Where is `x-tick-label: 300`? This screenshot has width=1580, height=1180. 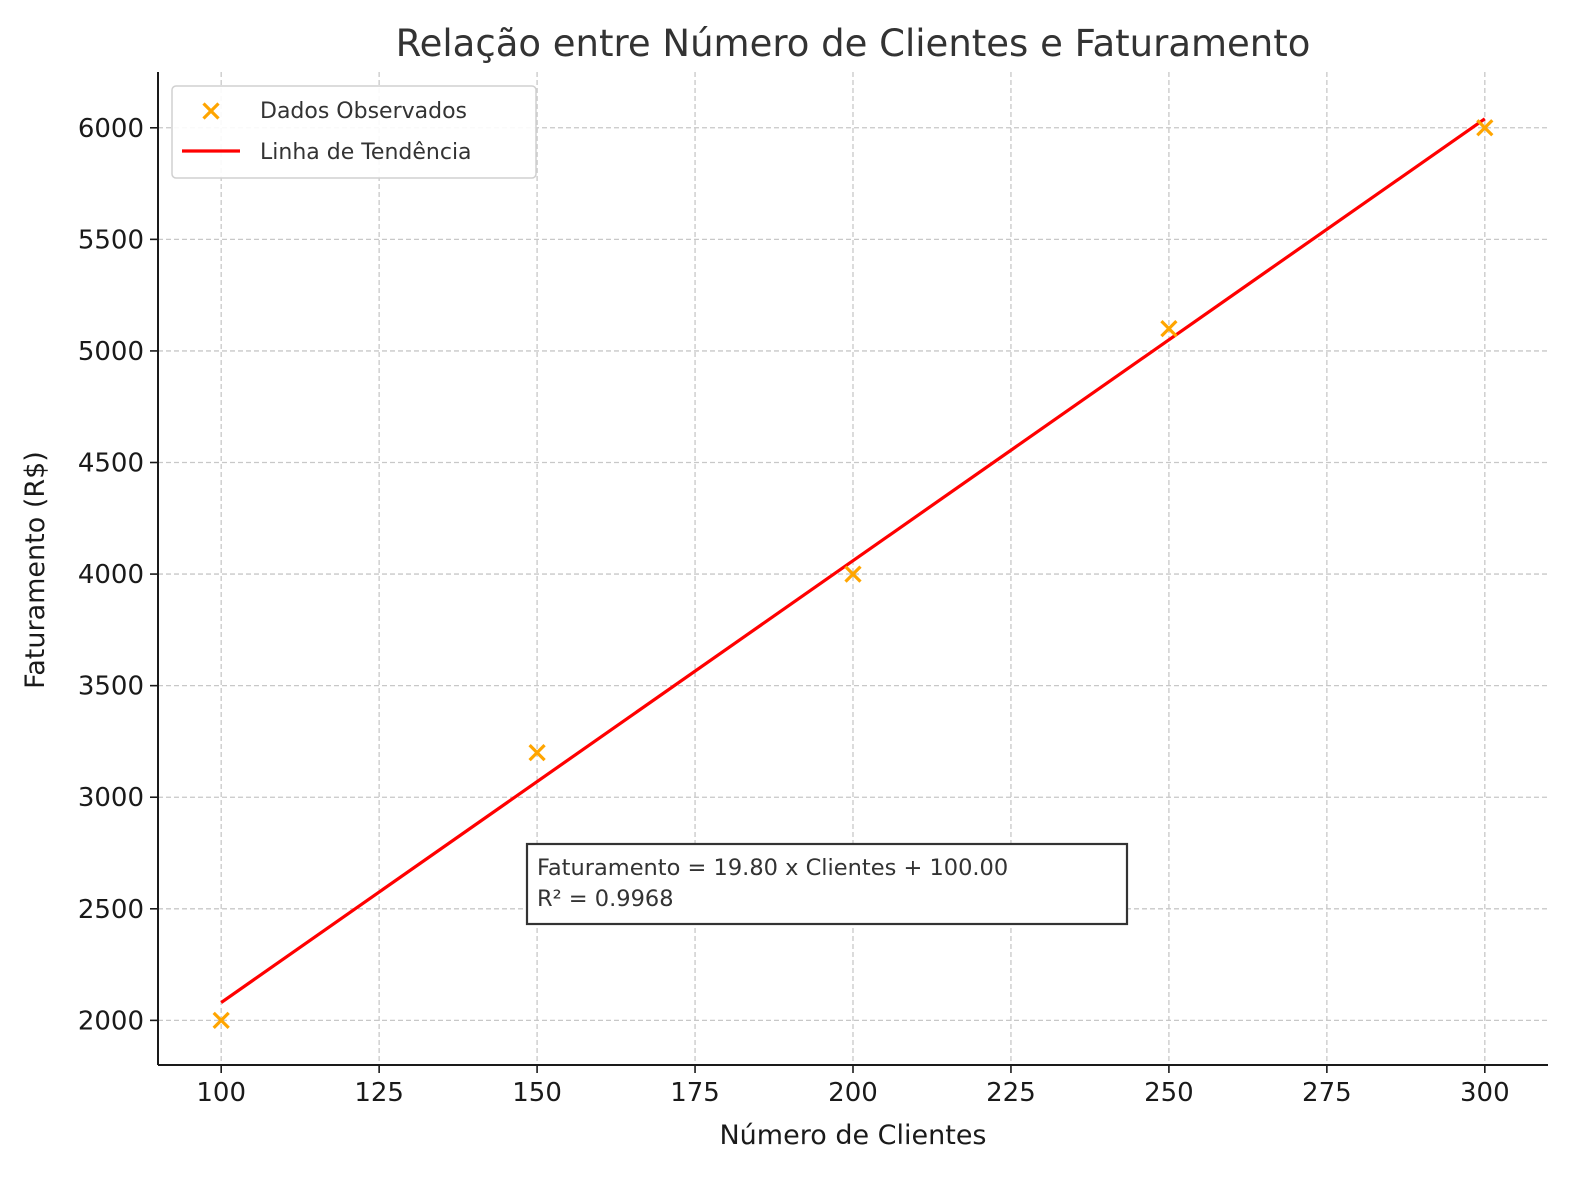 x-tick-label: 300 is located at coordinates (1485, 1093).